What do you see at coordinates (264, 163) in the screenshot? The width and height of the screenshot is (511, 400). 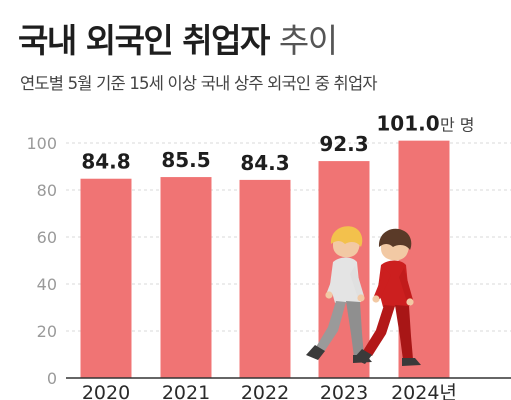 I see `value-label: 84.3` at bounding box center [264, 163].